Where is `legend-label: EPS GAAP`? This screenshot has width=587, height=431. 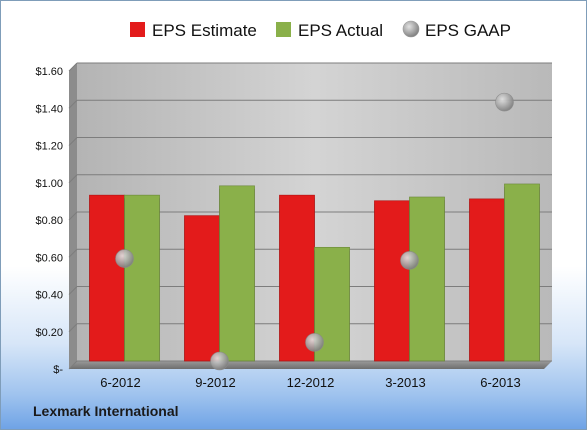
legend-label: EPS GAAP is located at coordinates (468, 30).